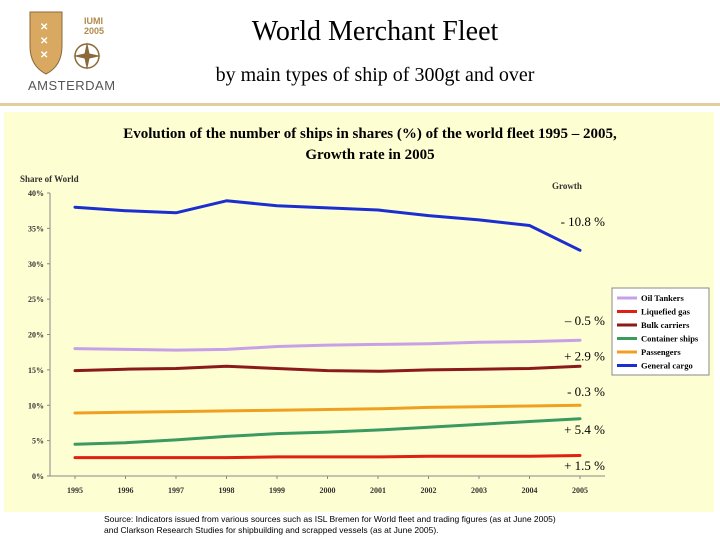 The width and height of the screenshot is (720, 540). What do you see at coordinates (65, 43) in the screenshot?
I see `iumi-logo: ✕ ✕ ✕` at bounding box center [65, 43].